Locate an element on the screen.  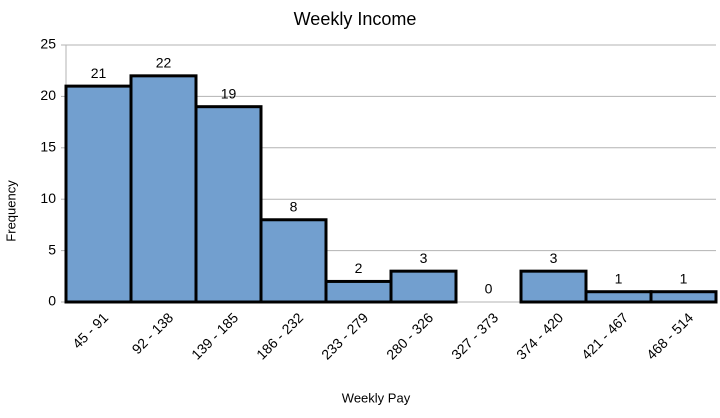
y-tick-label: 25 is located at coordinates (48, 44).